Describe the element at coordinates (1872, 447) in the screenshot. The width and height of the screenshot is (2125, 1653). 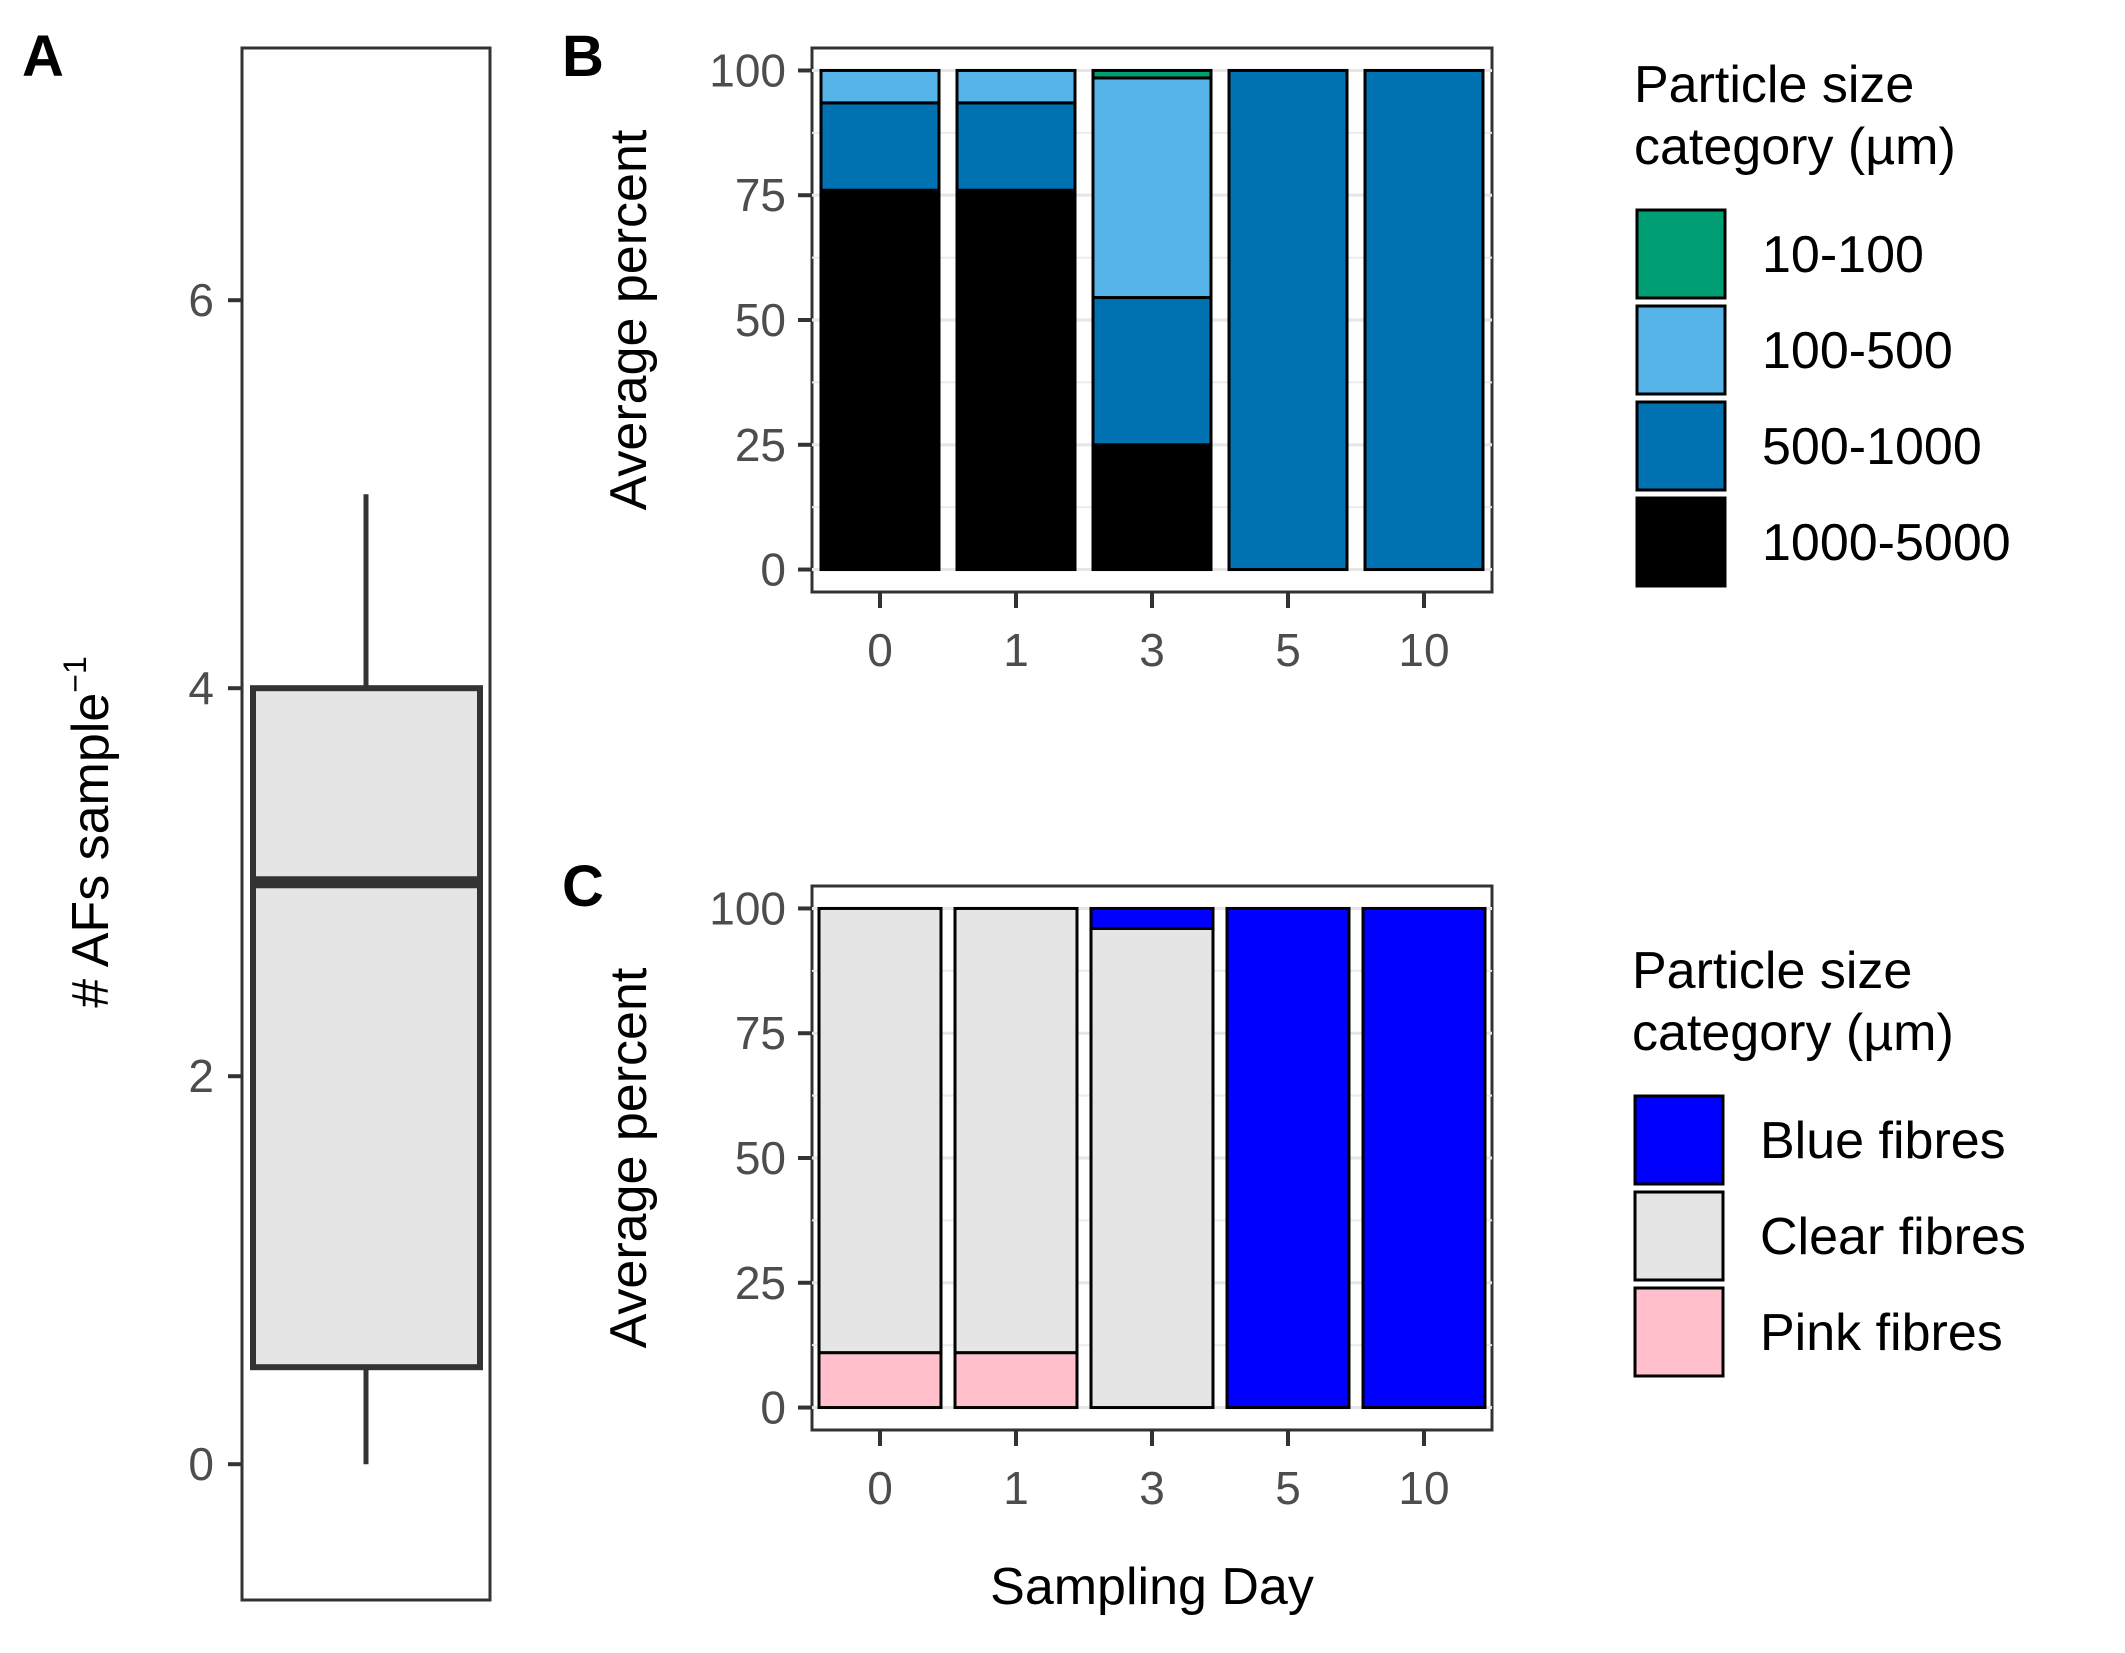
I see `legend-label: 500-1000` at that location.